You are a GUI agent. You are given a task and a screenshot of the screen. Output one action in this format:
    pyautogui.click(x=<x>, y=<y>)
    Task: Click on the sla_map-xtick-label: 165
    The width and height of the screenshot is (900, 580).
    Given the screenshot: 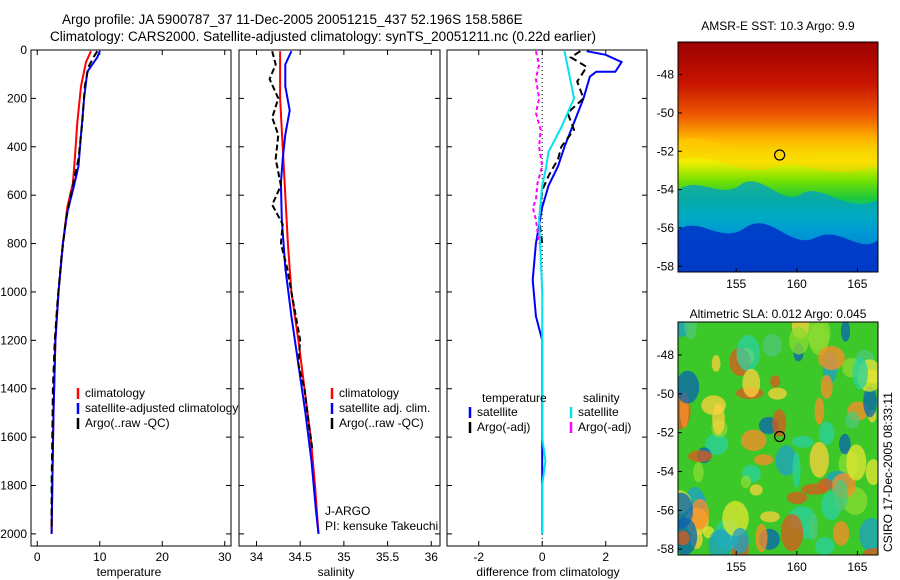 What is the action you would take?
    pyautogui.click(x=857, y=567)
    